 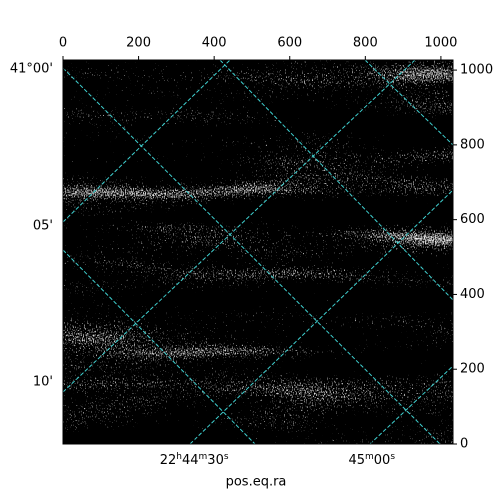 What do you see at coordinates (464, 444) in the screenshot?
I see `y-tick-label: 0` at bounding box center [464, 444].